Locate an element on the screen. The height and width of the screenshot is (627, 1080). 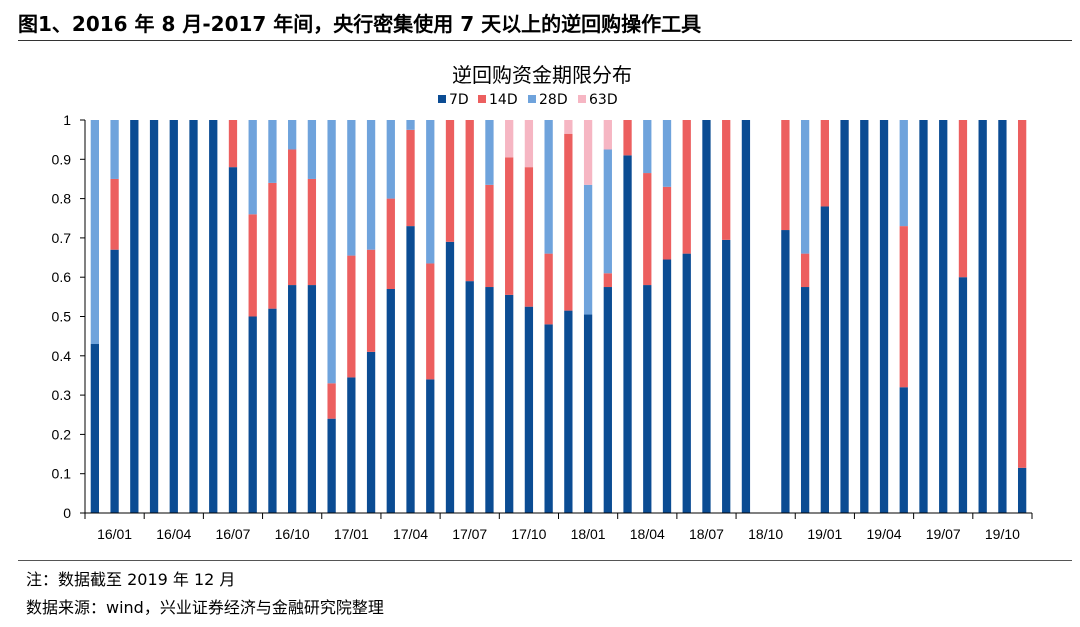
x-tick-label: 19/10 is located at coordinates (1002, 534).